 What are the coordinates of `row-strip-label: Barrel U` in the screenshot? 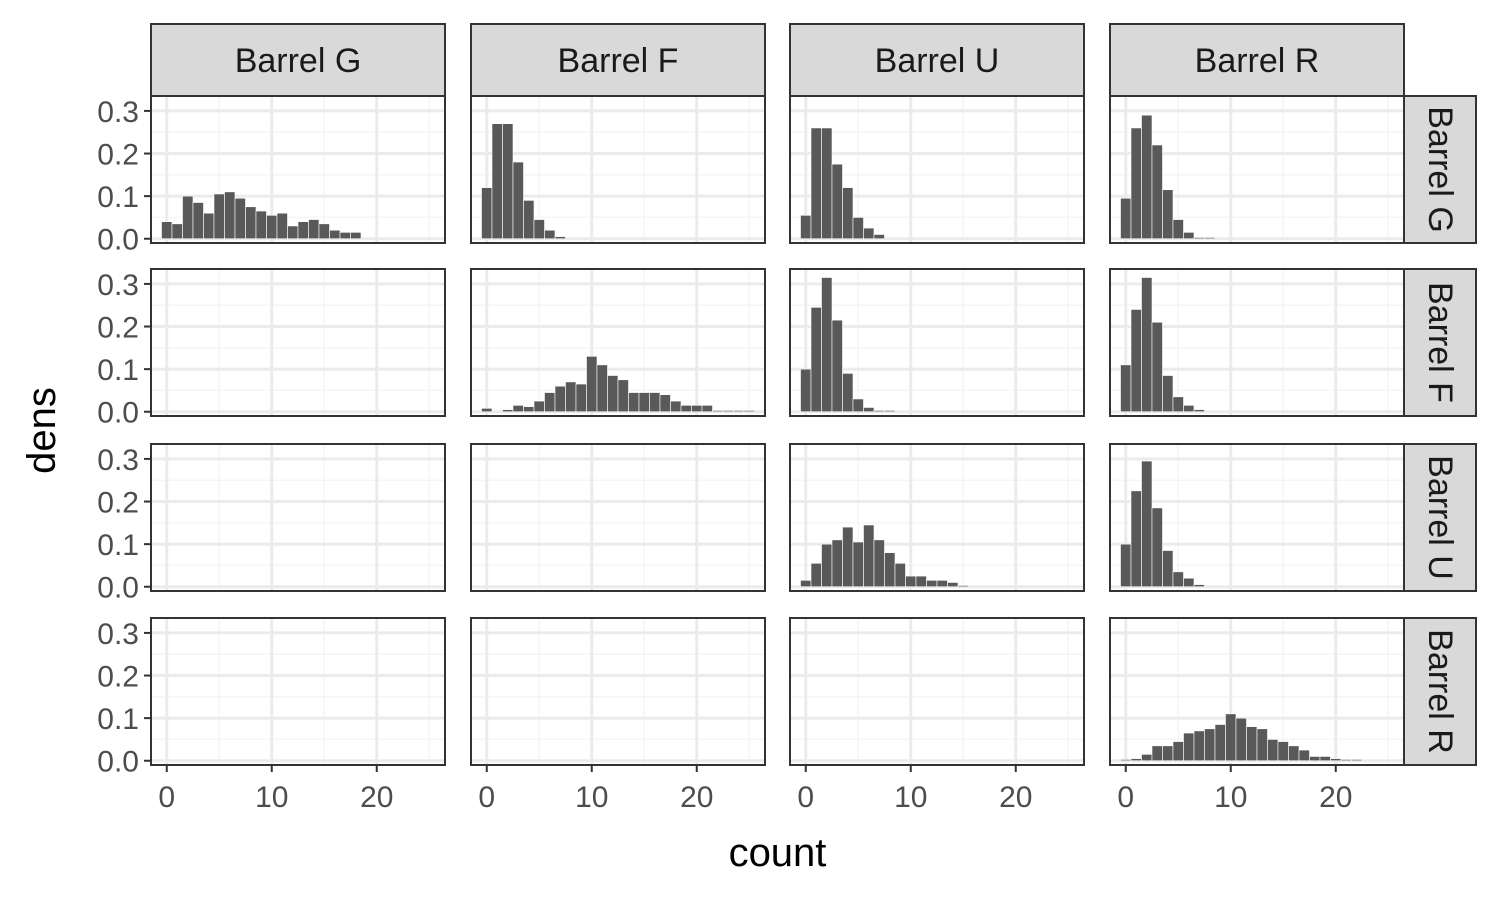 It's located at (1440, 517).